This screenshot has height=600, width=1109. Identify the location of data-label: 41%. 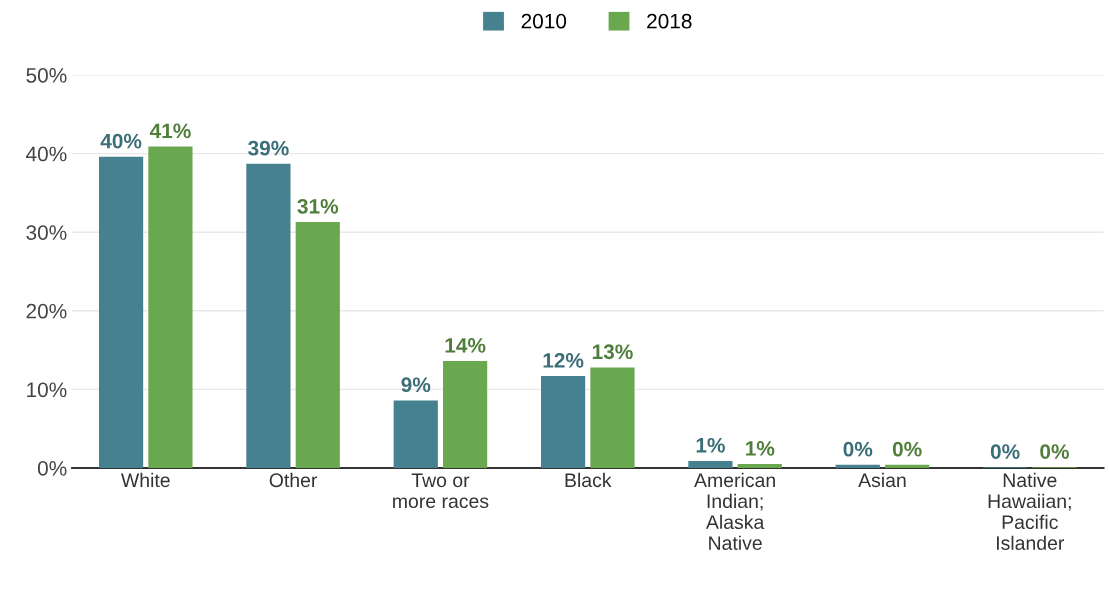
(170, 131).